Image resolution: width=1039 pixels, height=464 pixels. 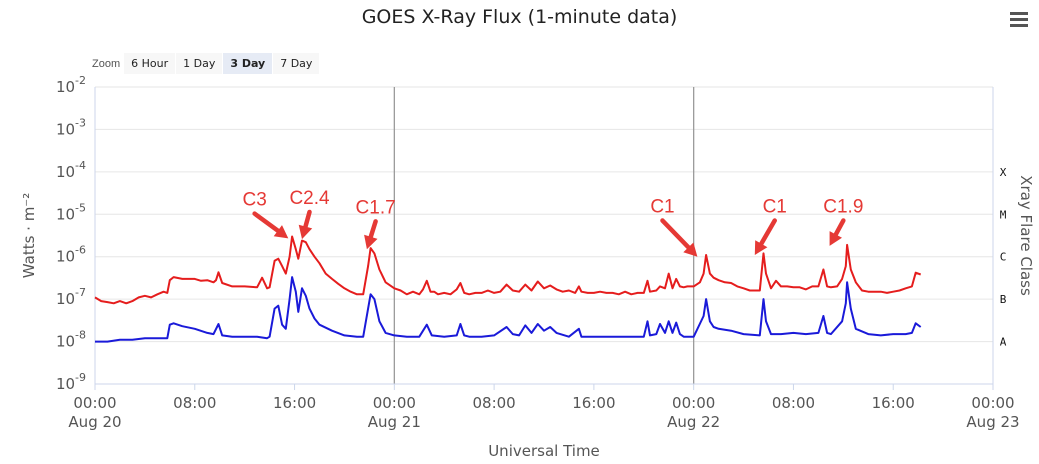 I want to click on flare-annotation-label: C2.4, so click(x=309, y=198).